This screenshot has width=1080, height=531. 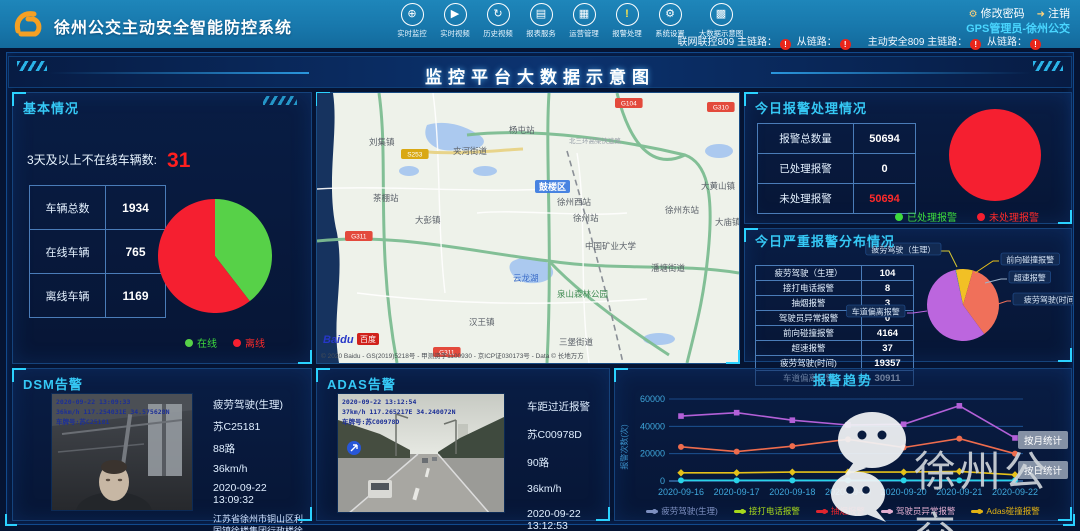 What do you see at coordinates (83, 422) in the screenshot?
I see `list-item: 车牌号:苏C25181` at bounding box center [83, 422].